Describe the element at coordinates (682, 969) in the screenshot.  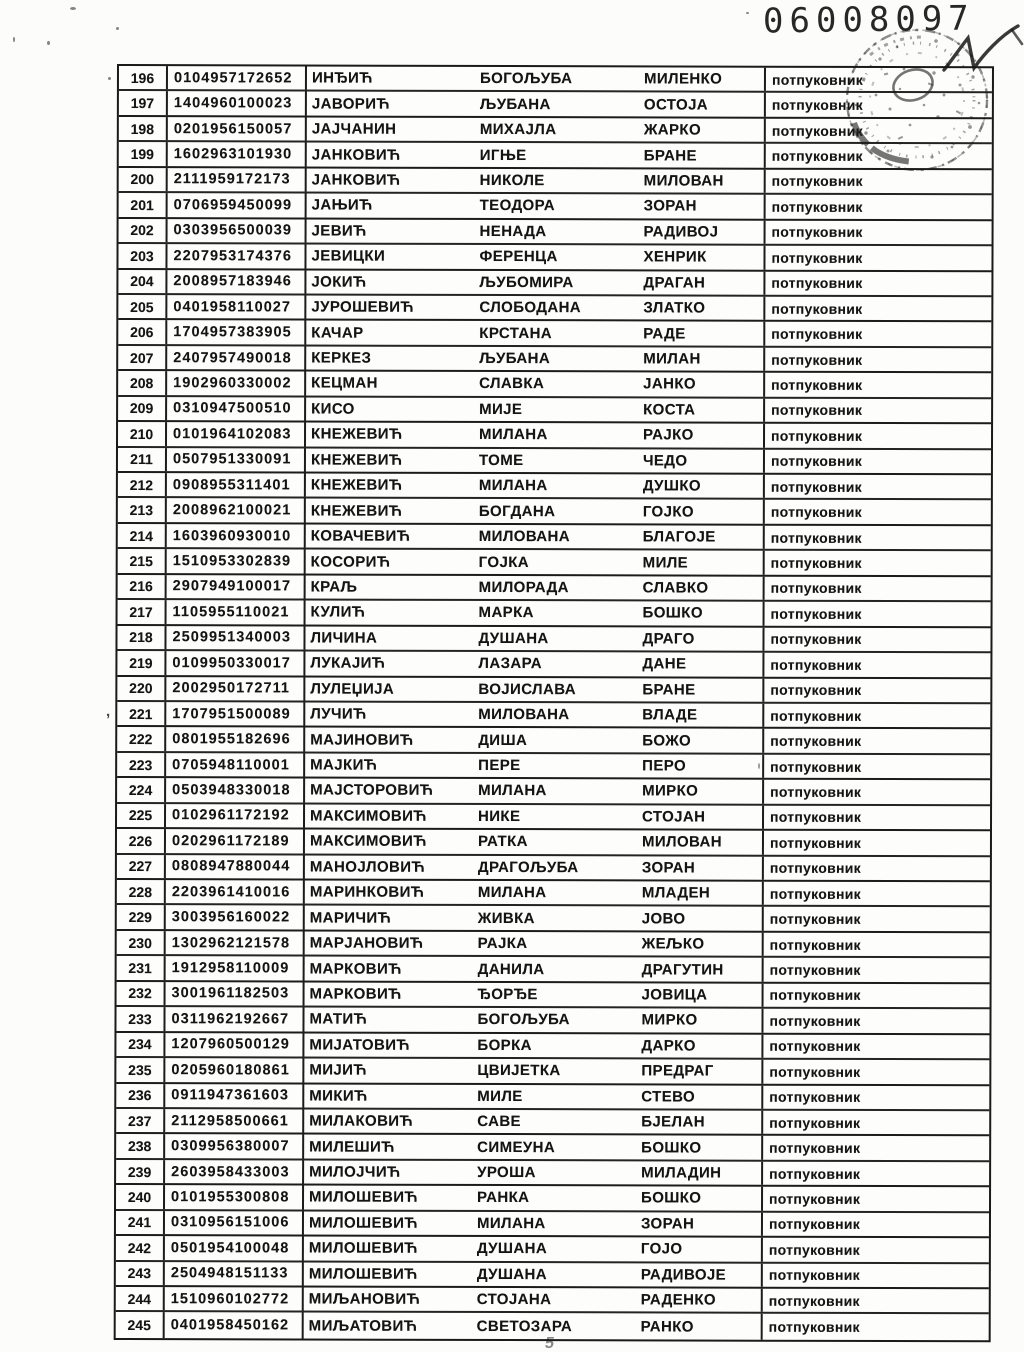
I see `first-name-cell: ДРАГУТИН` at that location.